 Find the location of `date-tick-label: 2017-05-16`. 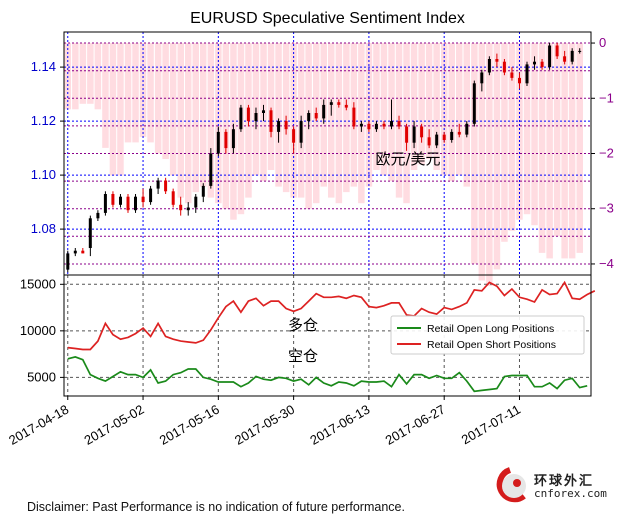

date-tick-label: 2017-05-16 is located at coordinates (189, 425).